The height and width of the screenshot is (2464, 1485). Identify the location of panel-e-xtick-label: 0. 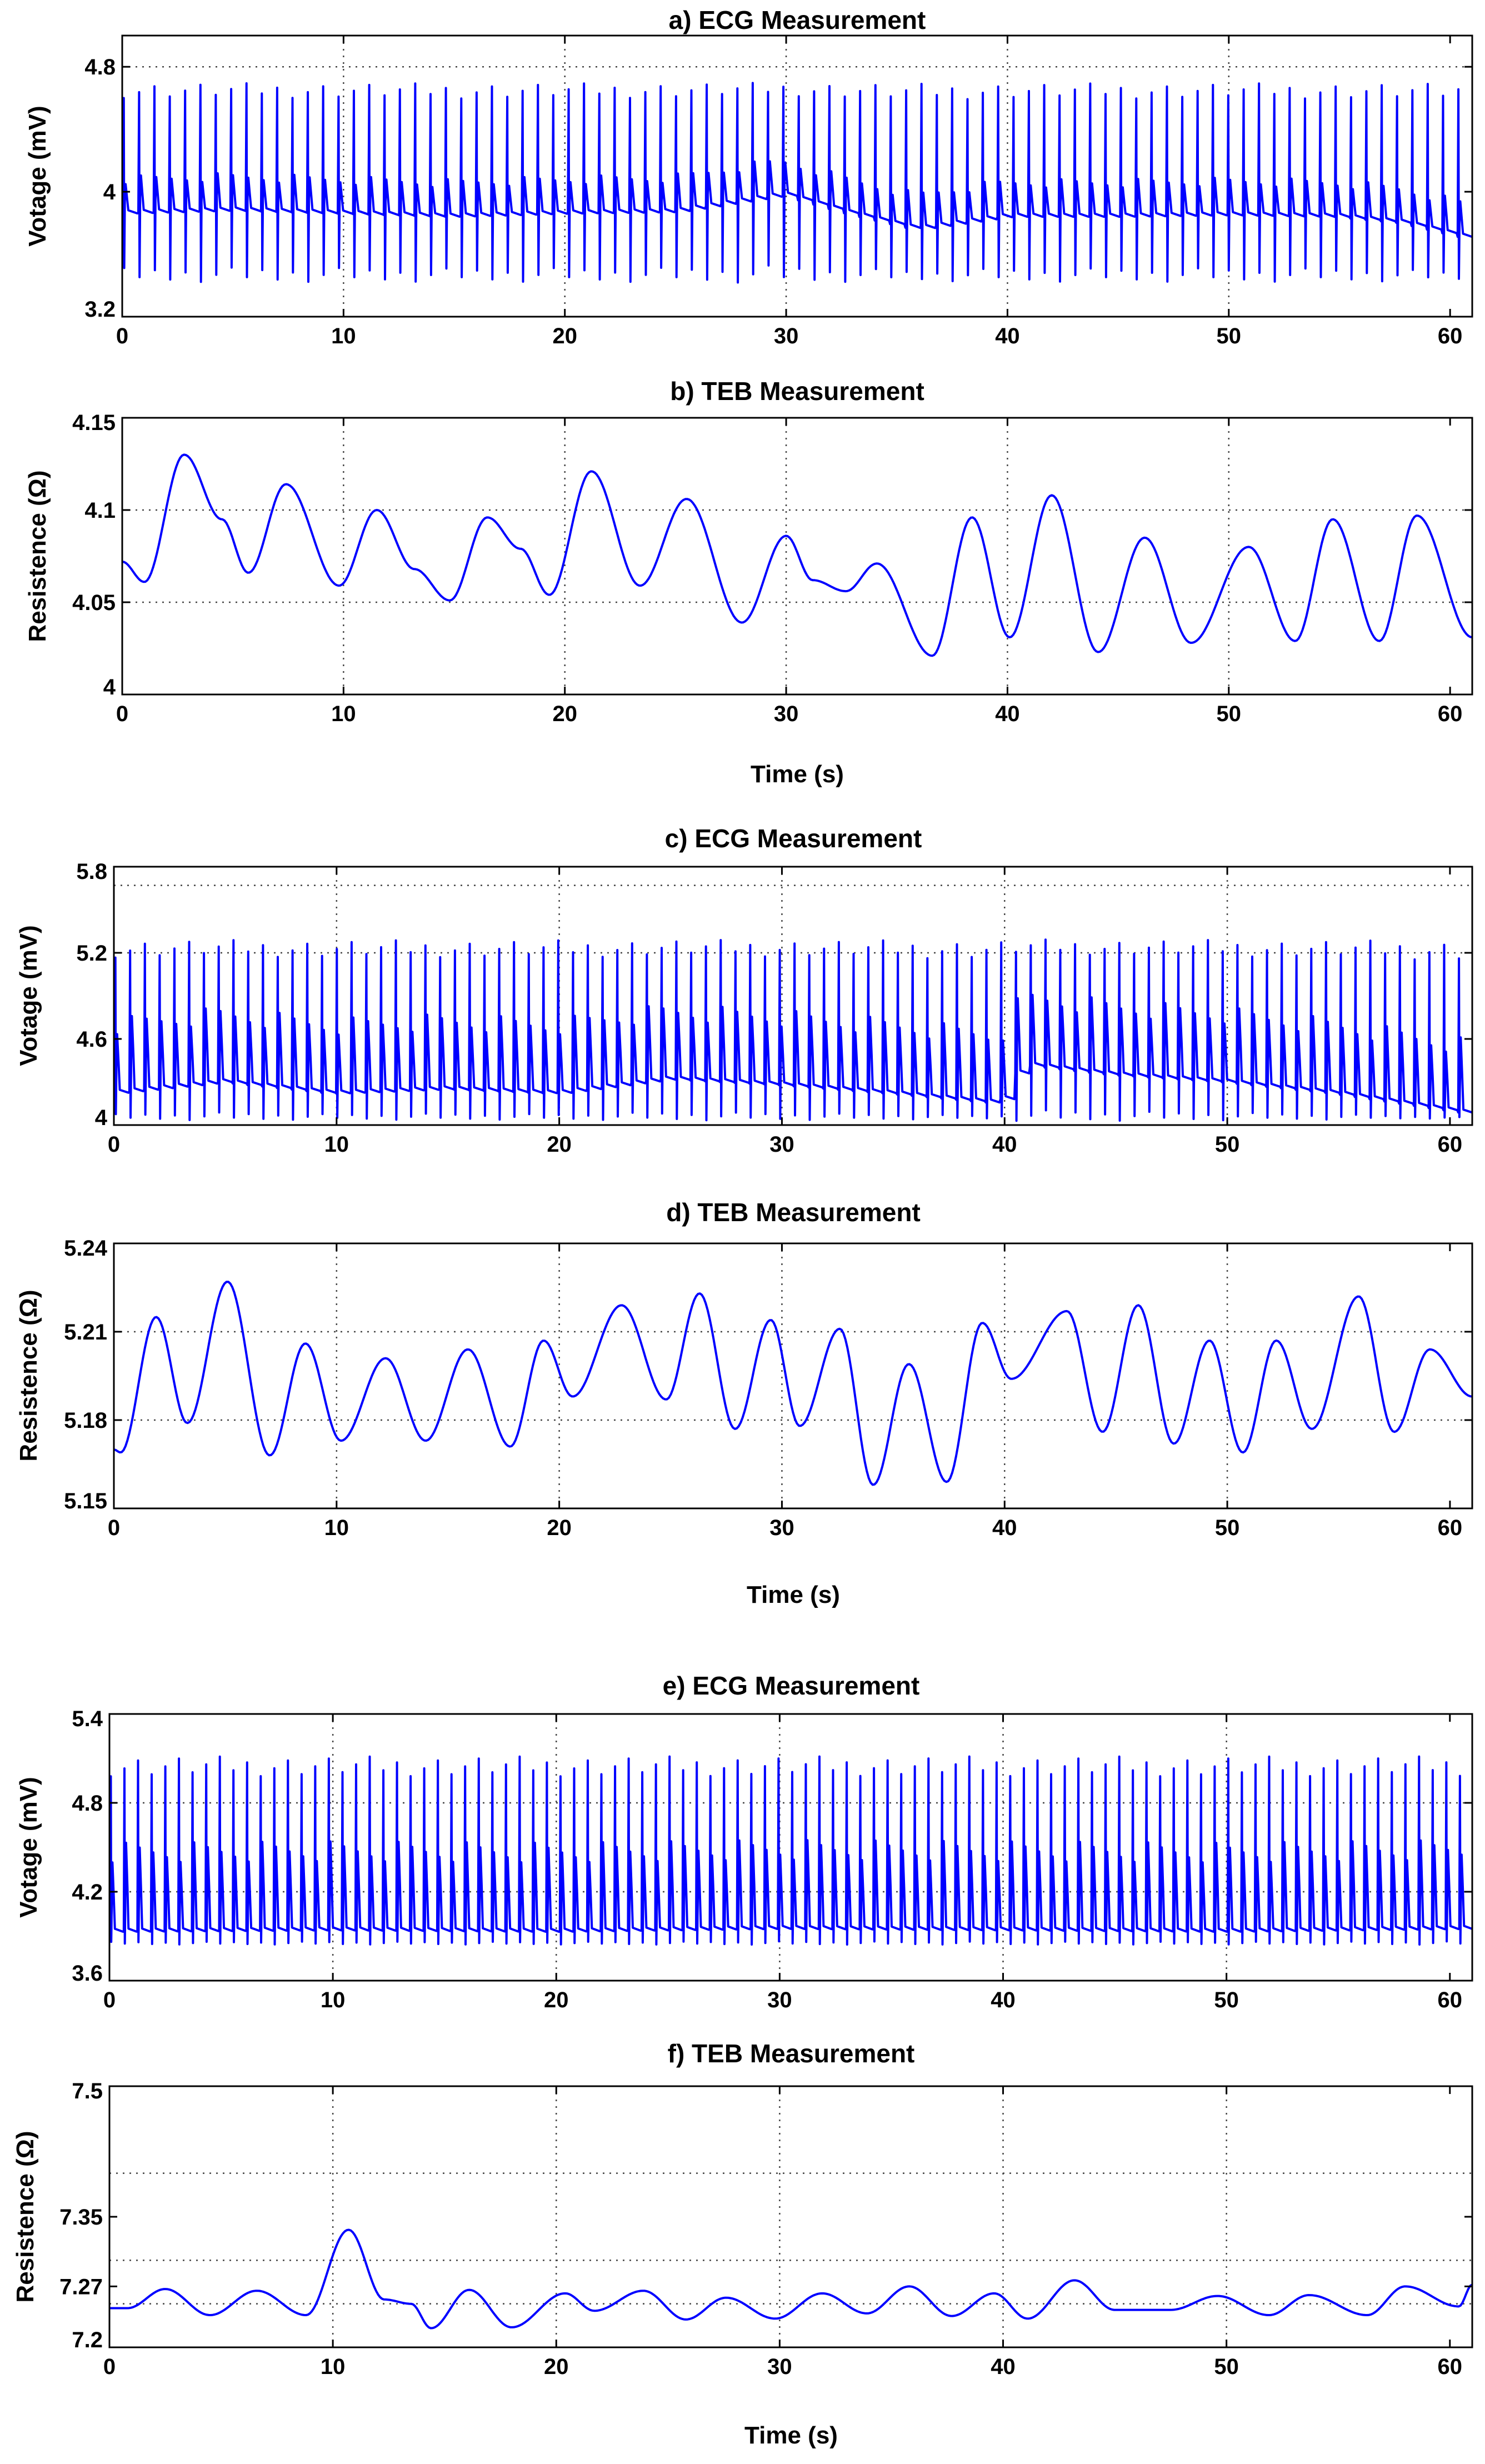
(109, 2000).